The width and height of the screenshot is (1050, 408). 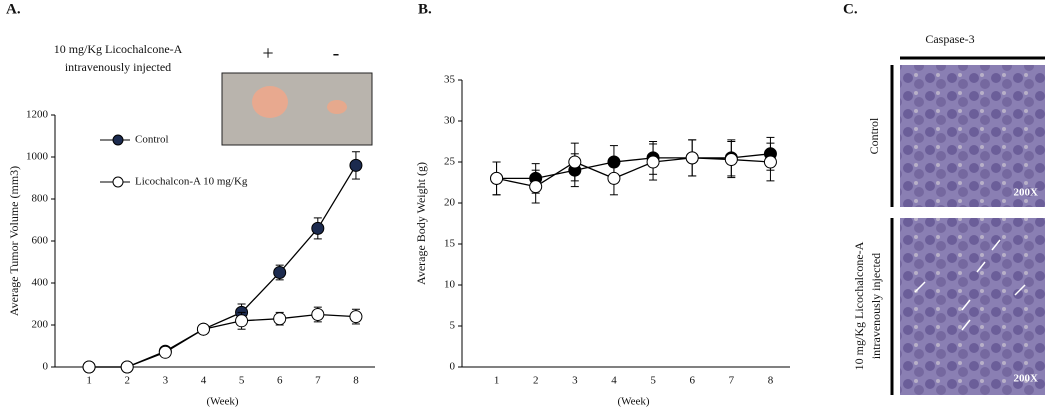 I want to click on panel-label: B., so click(x=425, y=9).